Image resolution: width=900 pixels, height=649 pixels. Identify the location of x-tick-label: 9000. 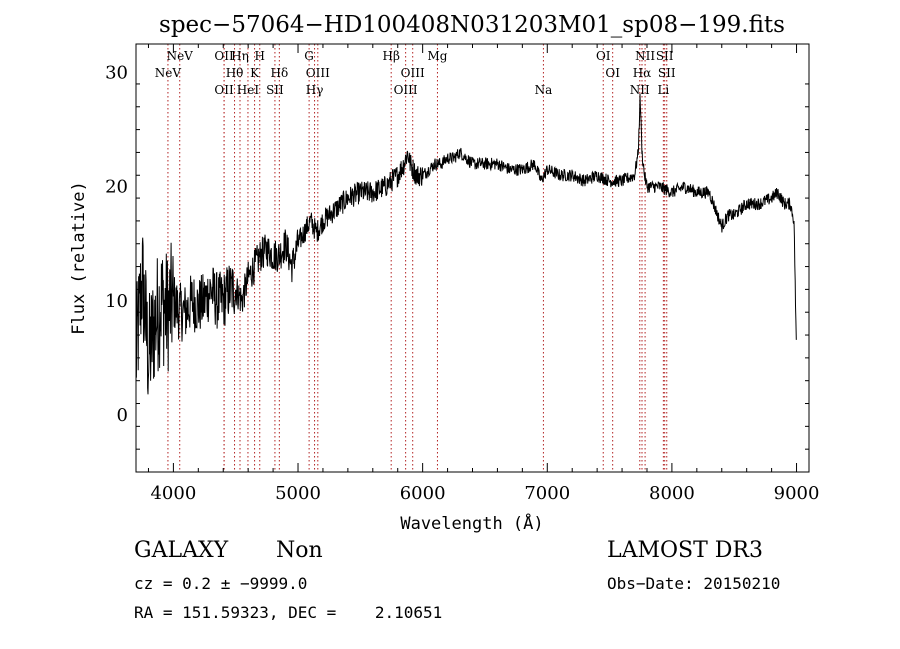
(797, 493).